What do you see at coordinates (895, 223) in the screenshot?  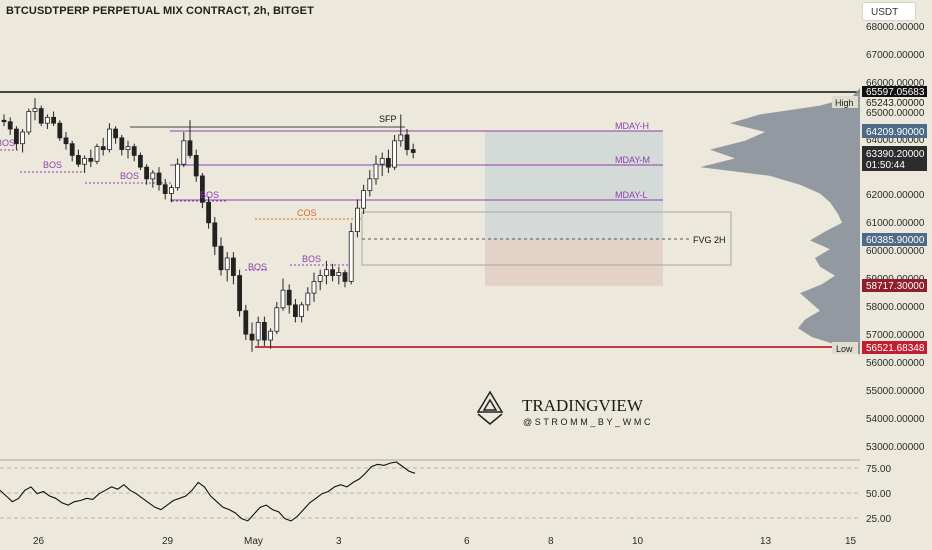 I see `y-tick: 61000.00000` at bounding box center [895, 223].